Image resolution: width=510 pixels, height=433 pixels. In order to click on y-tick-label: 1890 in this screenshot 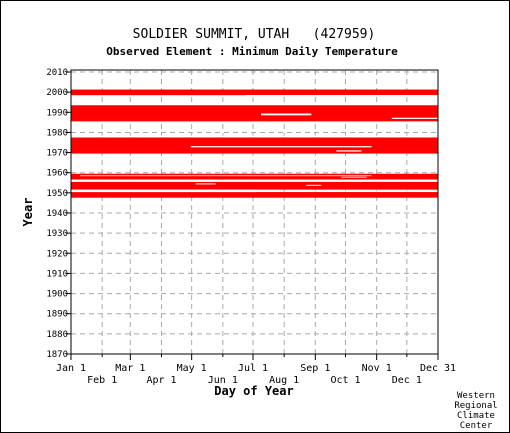, I will do `click(57, 315)`.